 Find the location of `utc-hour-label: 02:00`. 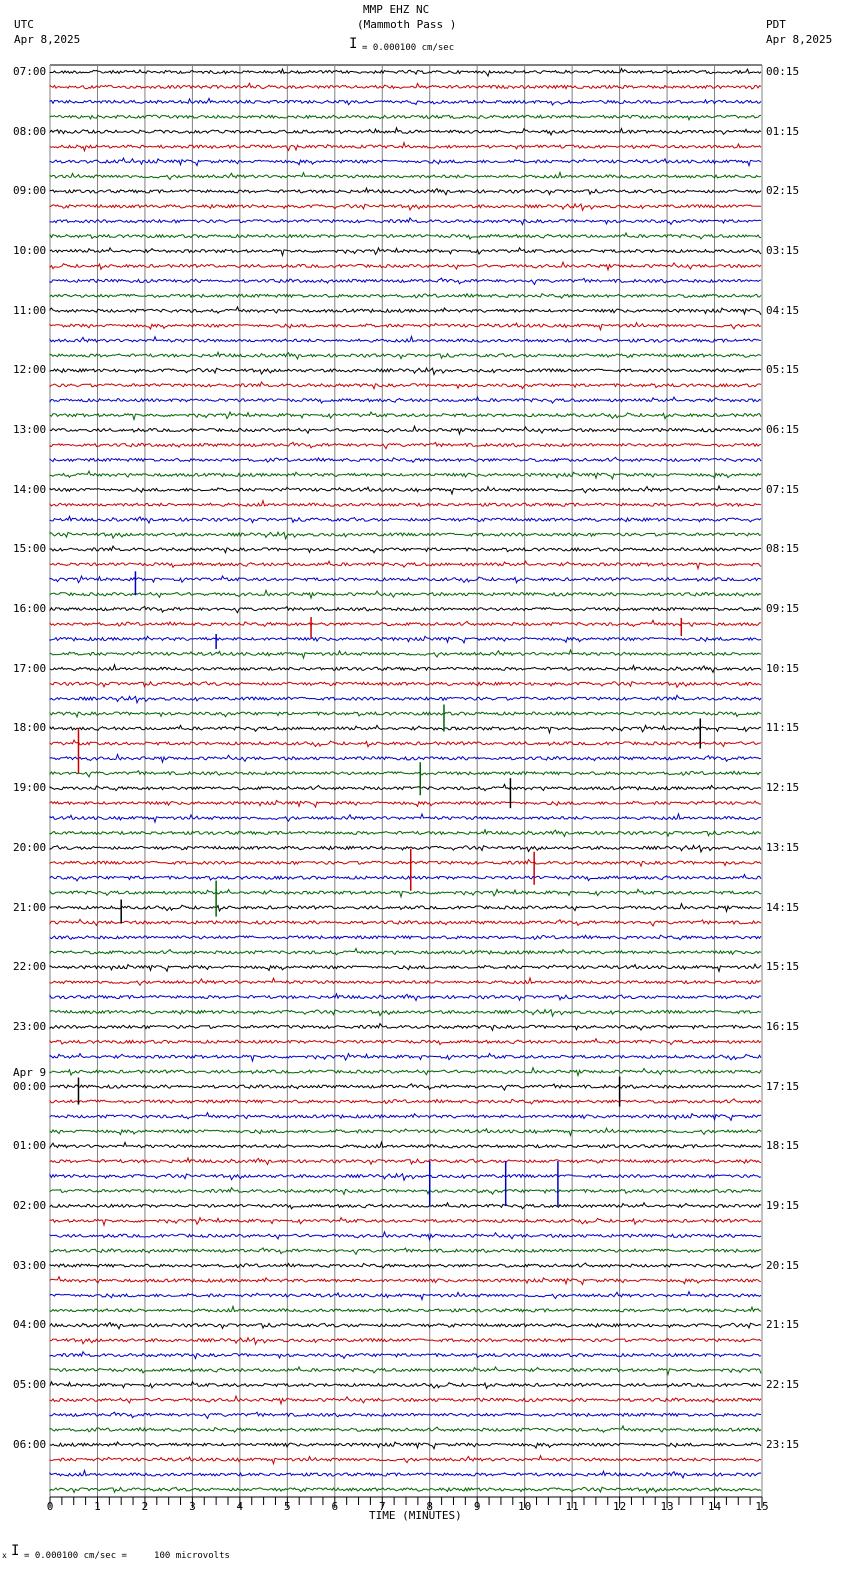

utc-hour-label: 02:00 is located at coordinates (30, 1205).